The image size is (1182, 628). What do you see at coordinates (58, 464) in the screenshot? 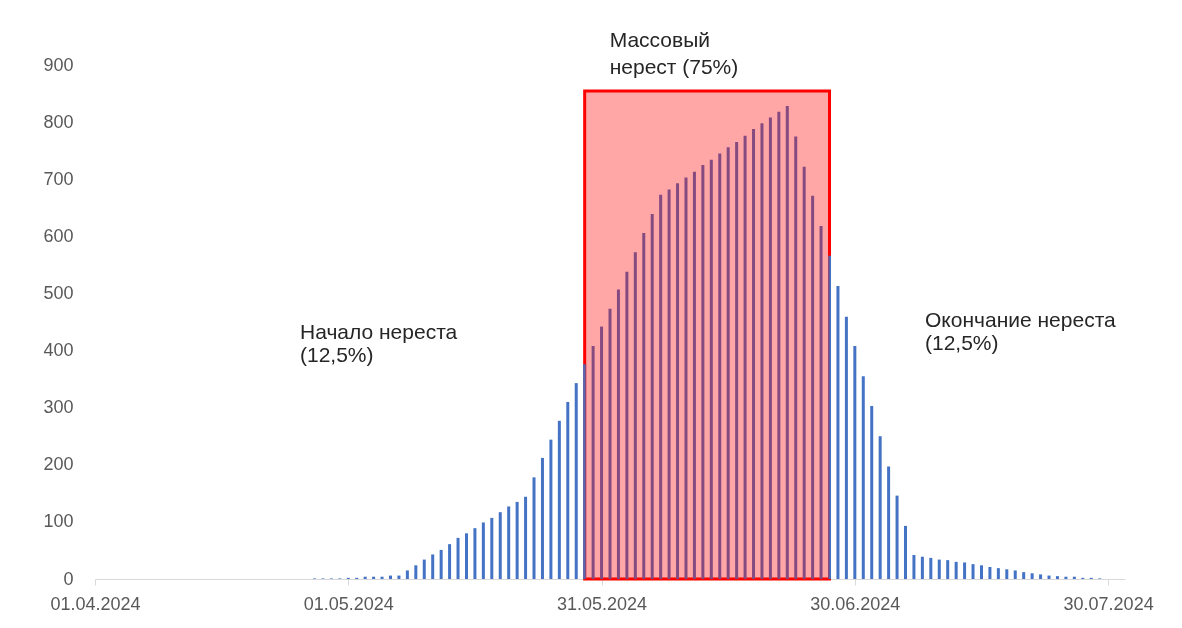
I see `y-tick-label: 200` at bounding box center [58, 464].